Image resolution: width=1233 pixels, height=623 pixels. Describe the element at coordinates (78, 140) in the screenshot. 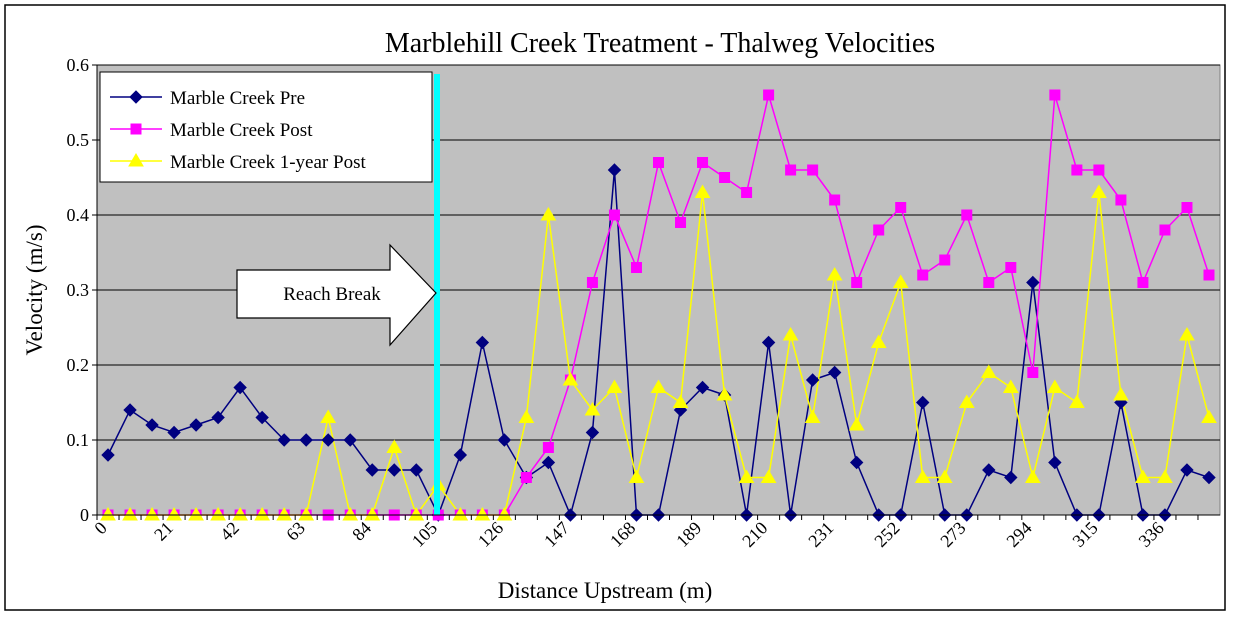

I see `y-tick-label: 0.5` at that location.